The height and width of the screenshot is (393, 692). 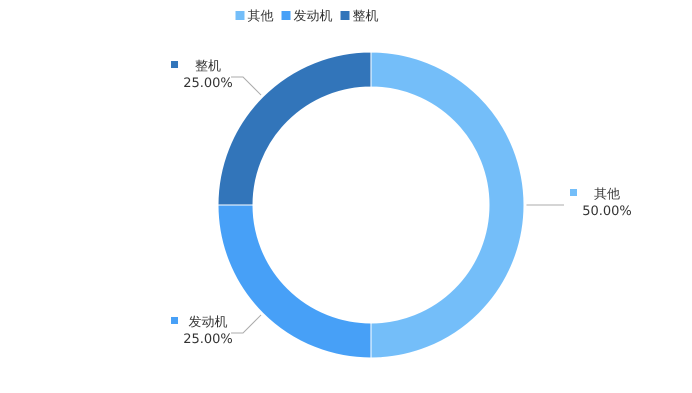 What do you see at coordinates (208, 66) in the screenshot?
I see `legend-label: 整机` at bounding box center [208, 66].